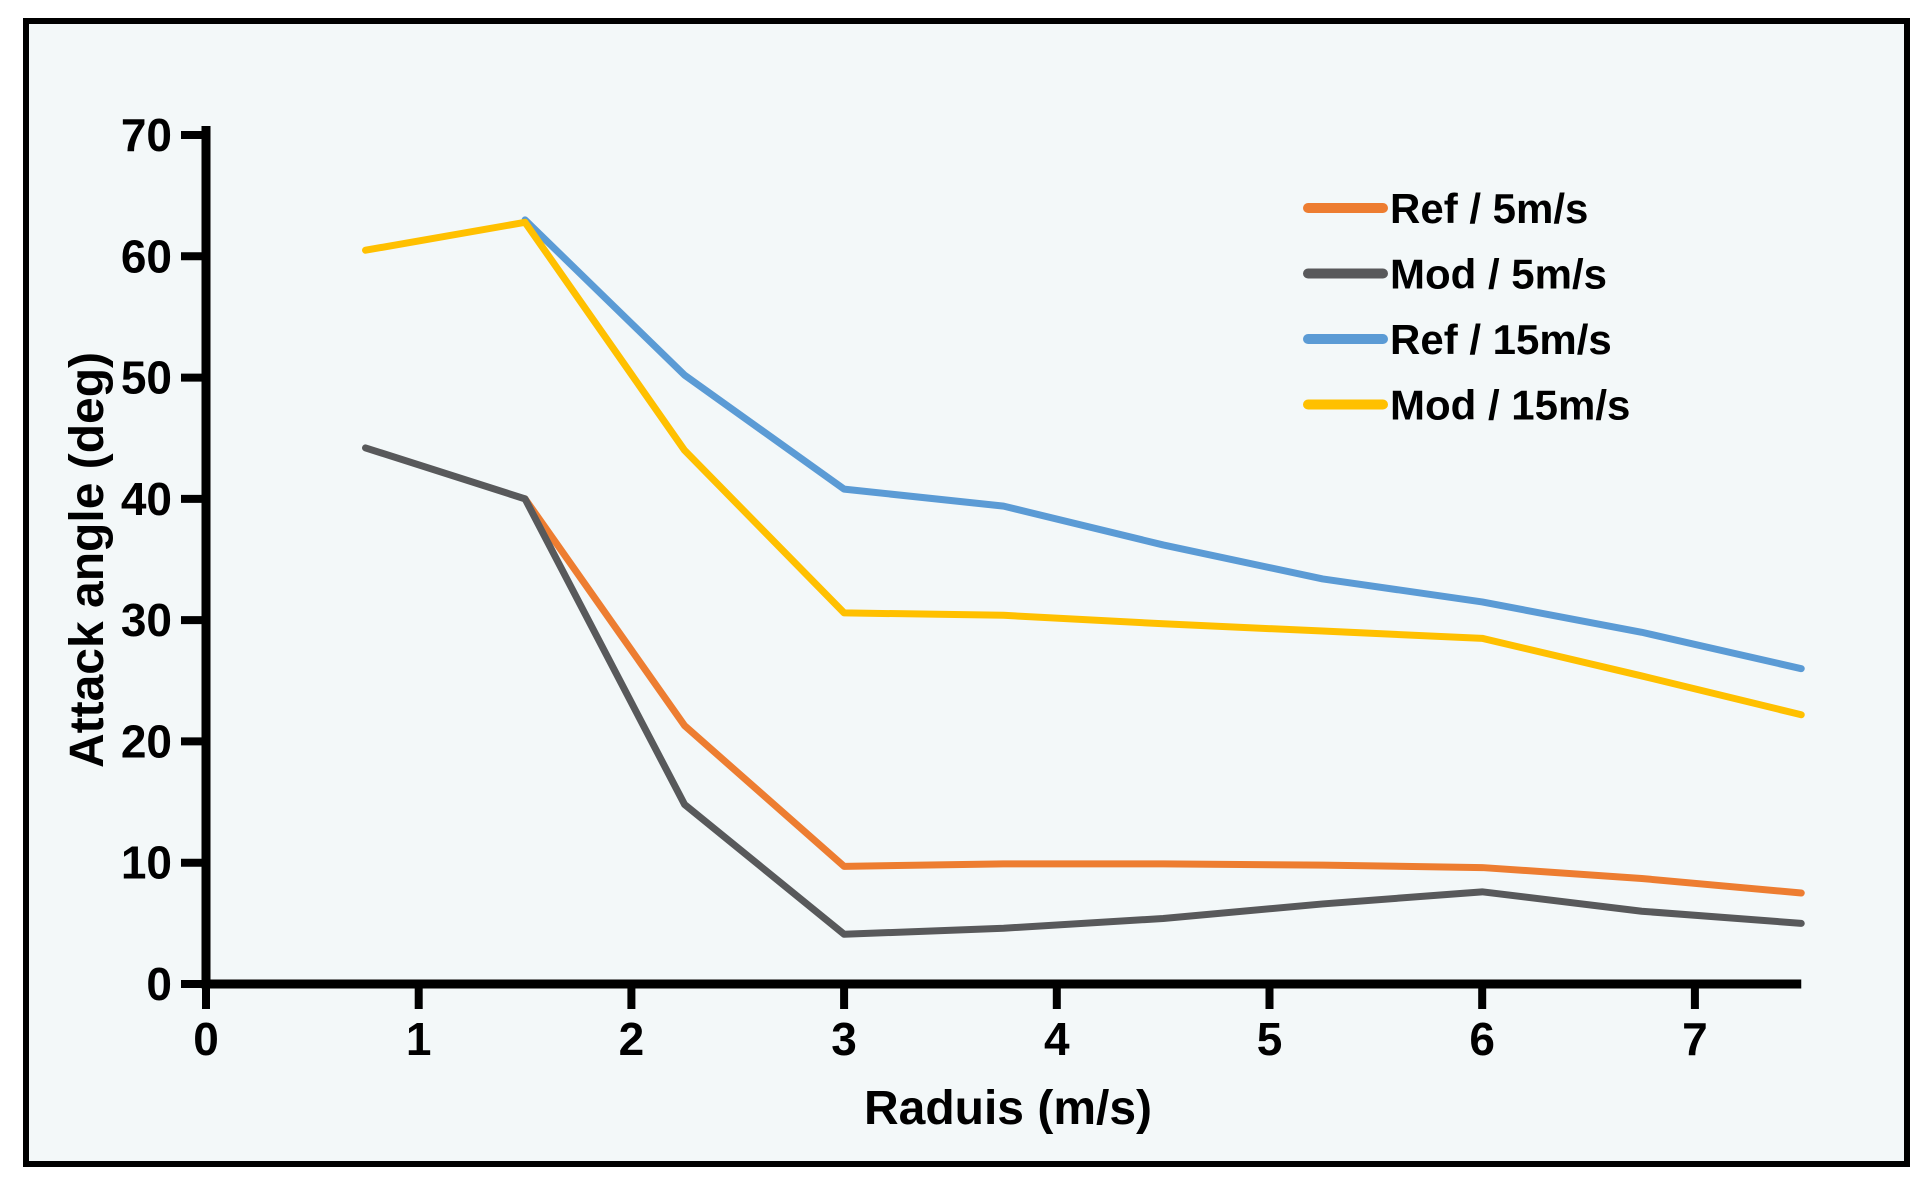  I want to click on y-tick-label: 20, so click(146, 741).